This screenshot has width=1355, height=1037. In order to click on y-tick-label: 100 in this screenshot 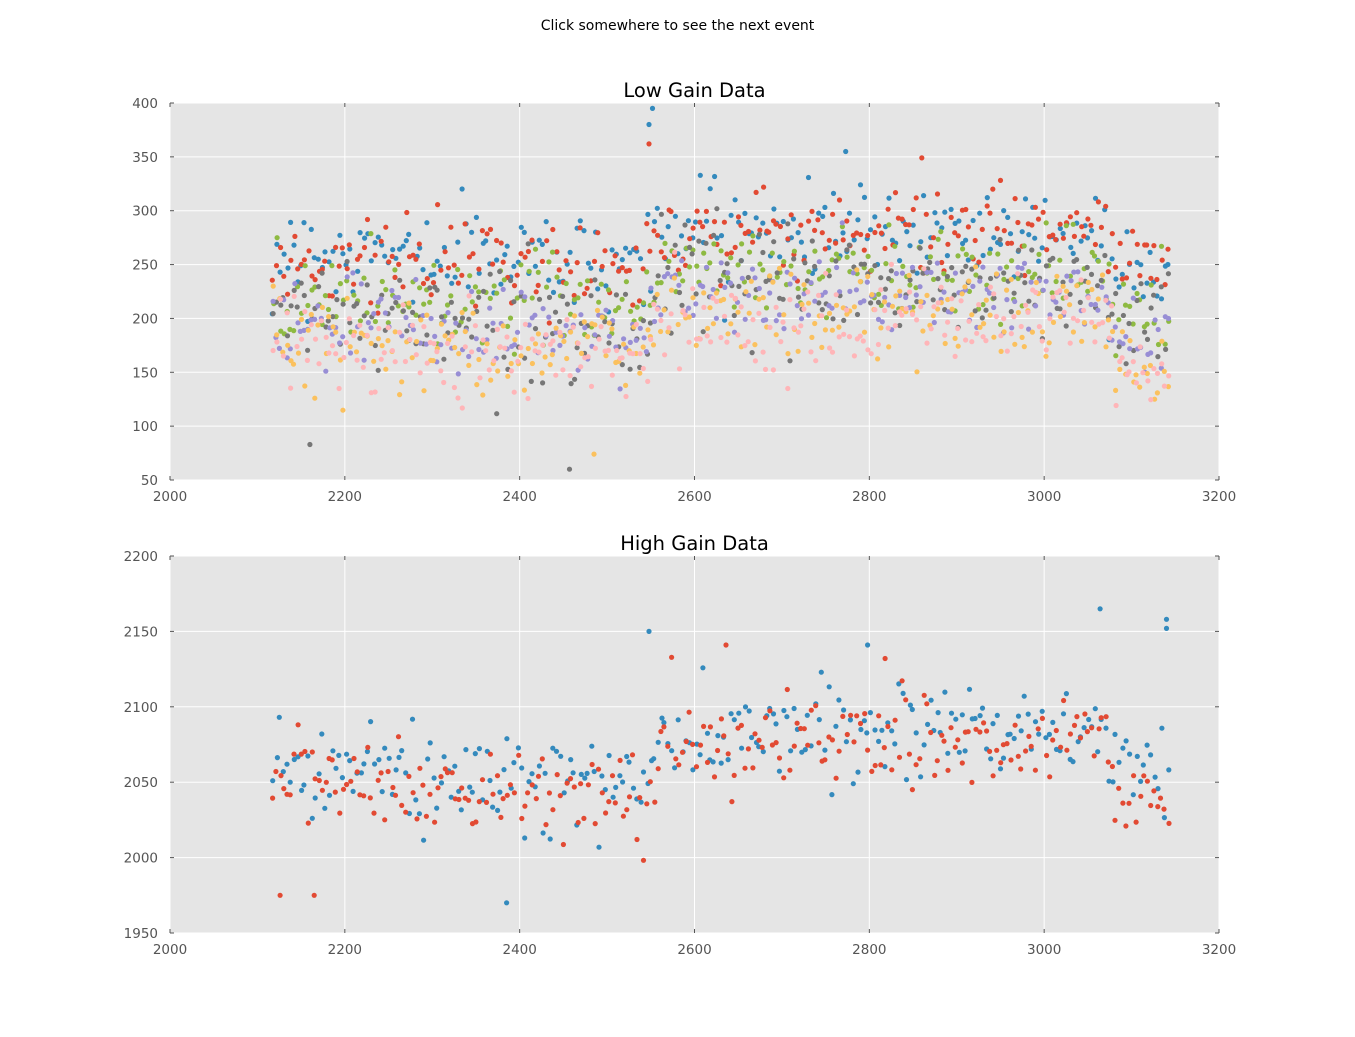, I will do `click(145, 427)`.